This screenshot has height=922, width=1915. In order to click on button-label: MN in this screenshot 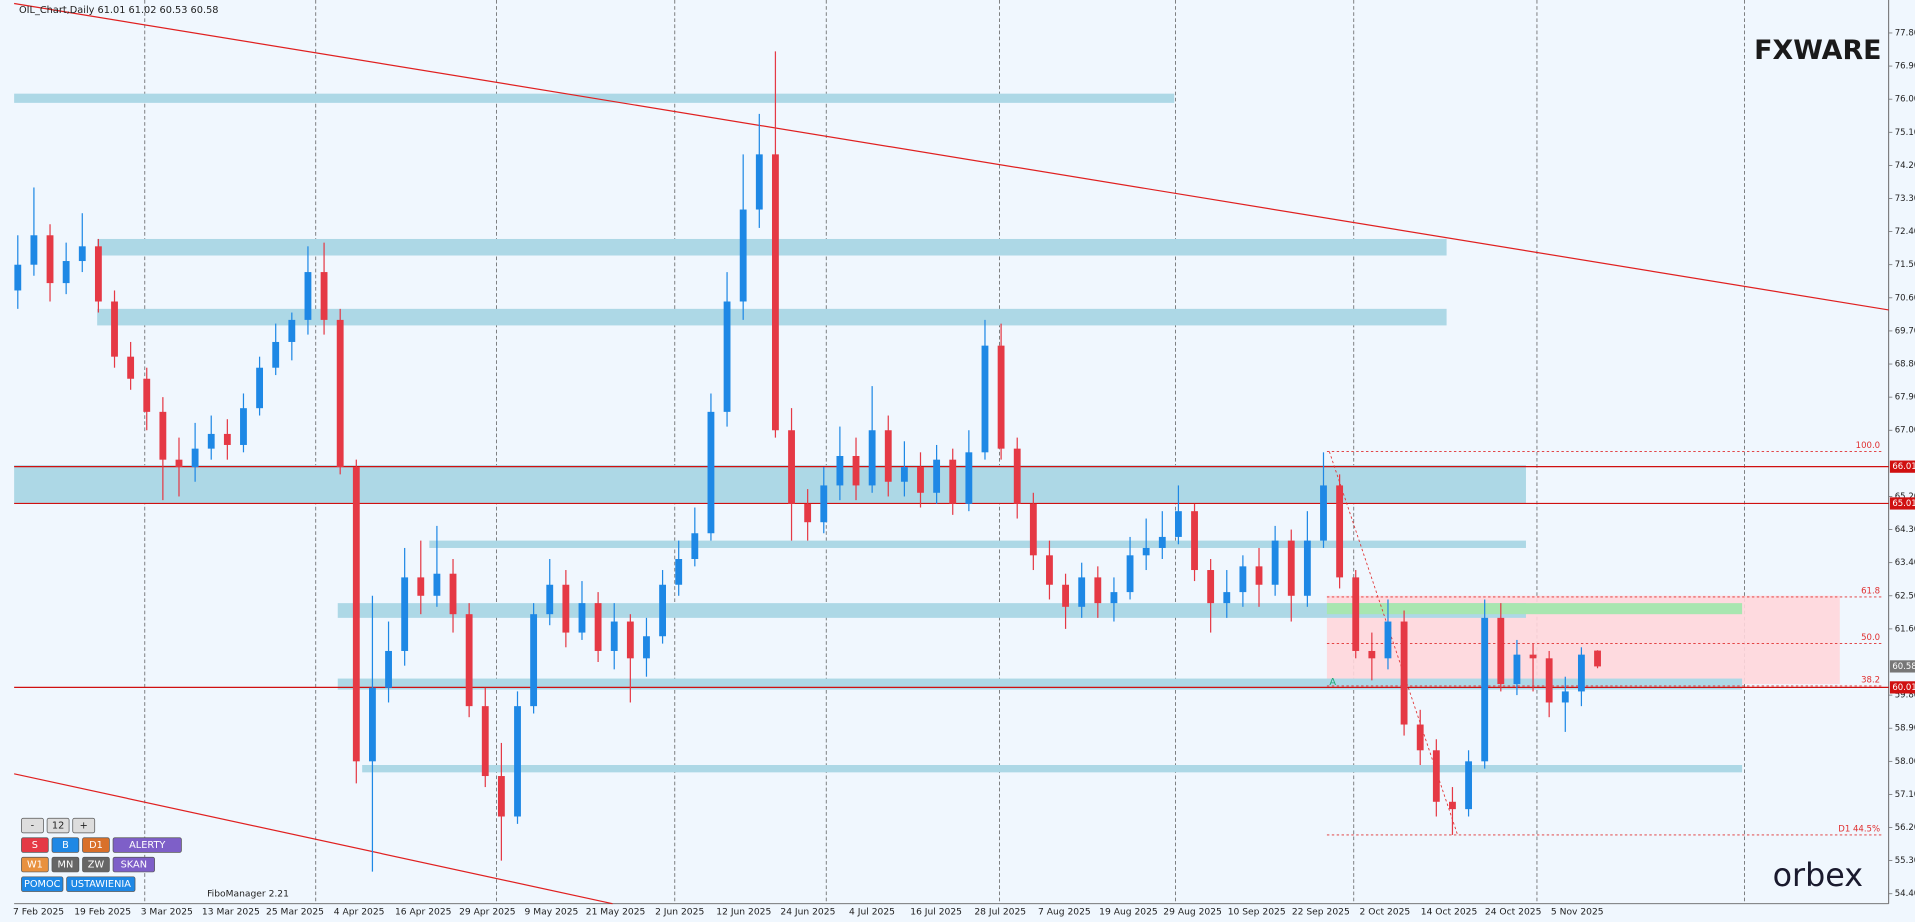, I will do `click(66, 865)`.